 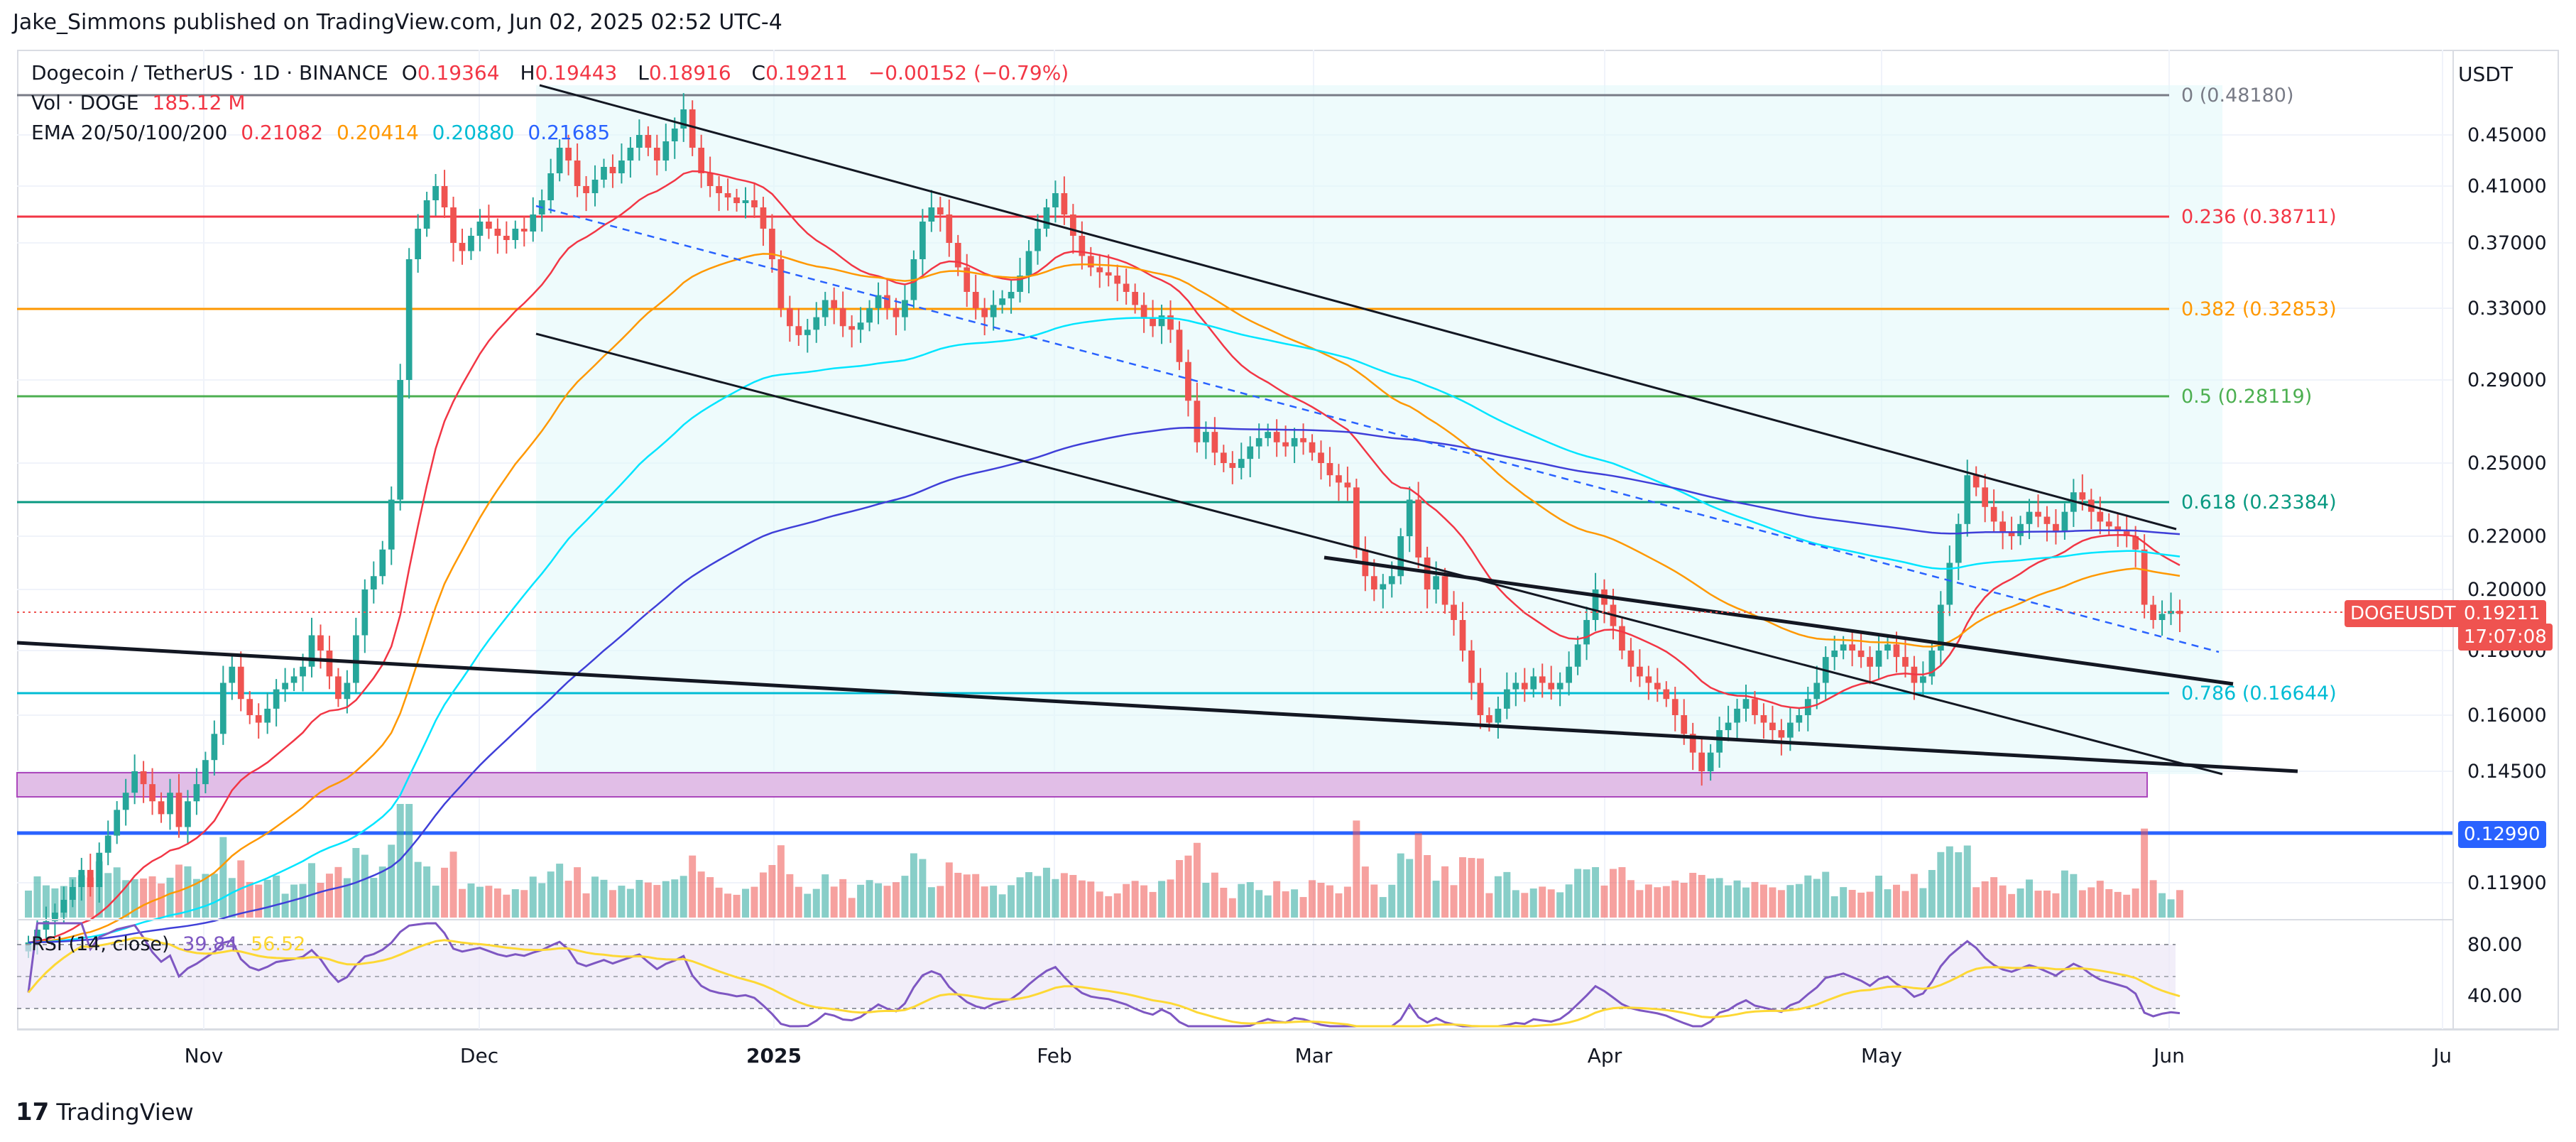 What do you see at coordinates (1104, 861) in the screenshot?
I see `volume-bars` at bounding box center [1104, 861].